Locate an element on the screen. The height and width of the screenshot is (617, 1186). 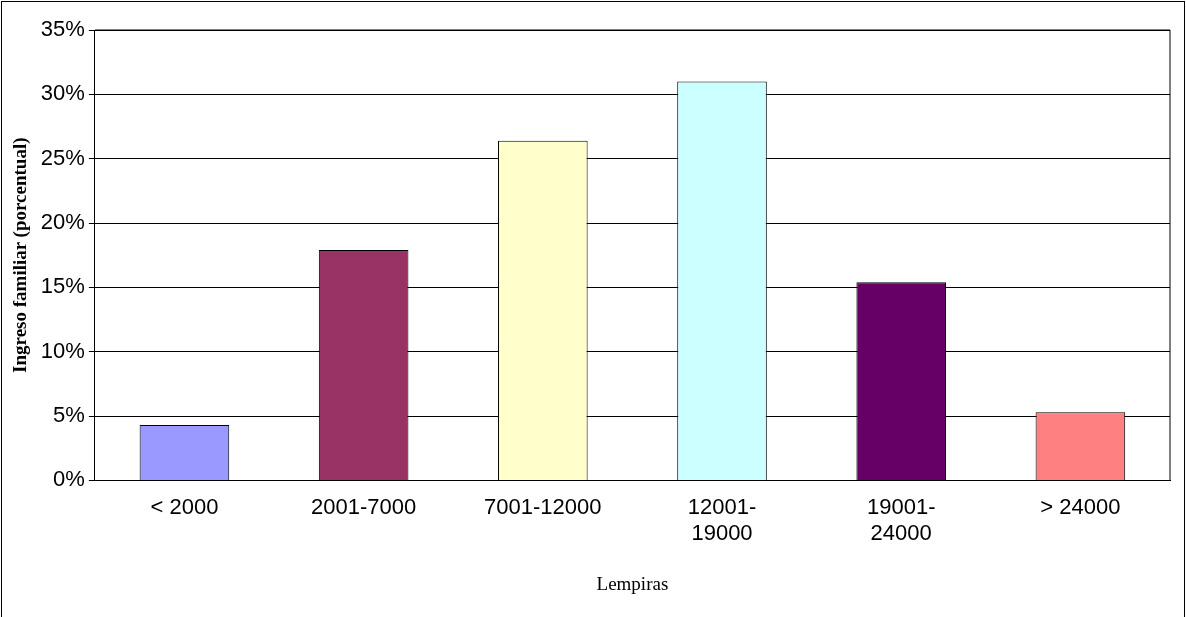
x-tick-label: 12001- 19000 is located at coordinates (722, 519).